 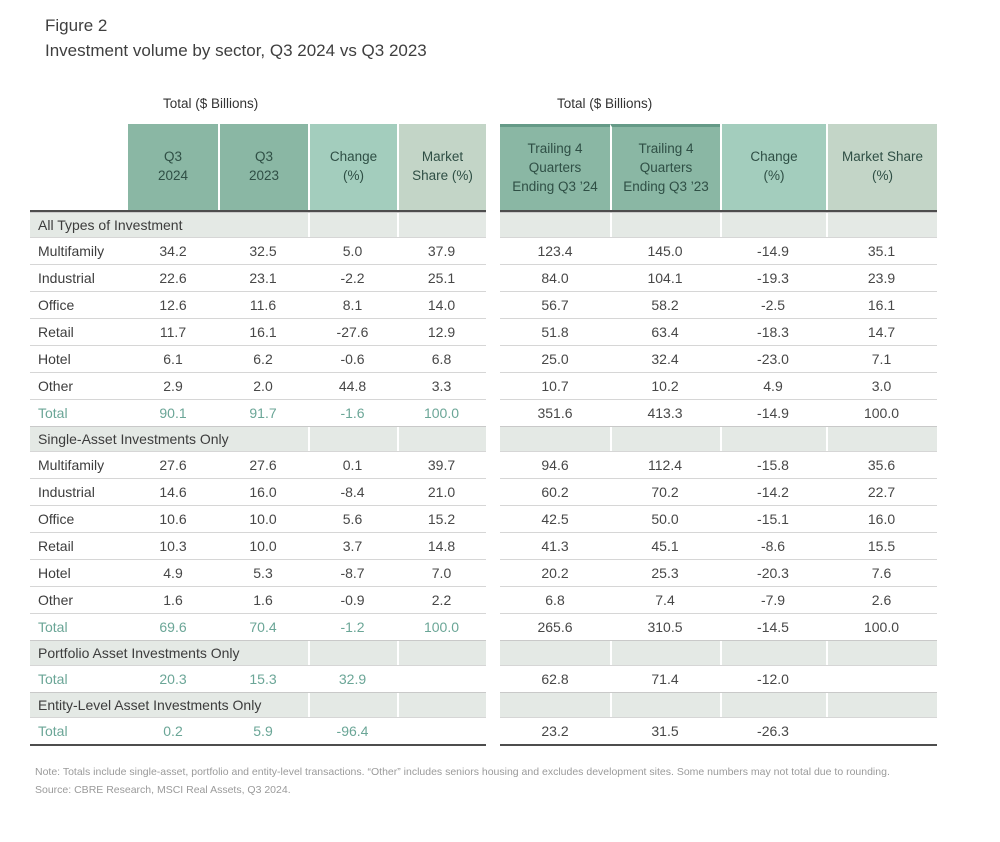 What do you see at coordinates (441, 305) in the screenshot?
I see `value-cell: 14.0` at bounding box center [441, 305].